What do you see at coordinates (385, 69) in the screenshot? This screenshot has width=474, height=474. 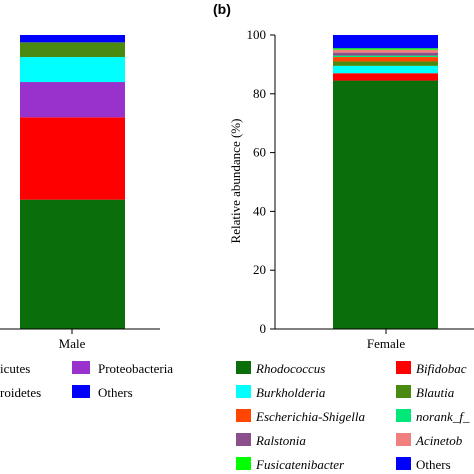 I see `female-bar-segment-burkholderia` at bounding box center [385, 69].